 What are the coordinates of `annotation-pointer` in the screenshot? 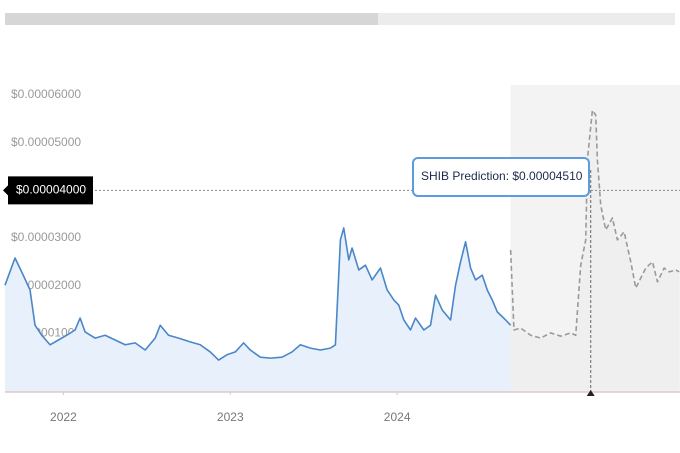 It's located at (590, 393).